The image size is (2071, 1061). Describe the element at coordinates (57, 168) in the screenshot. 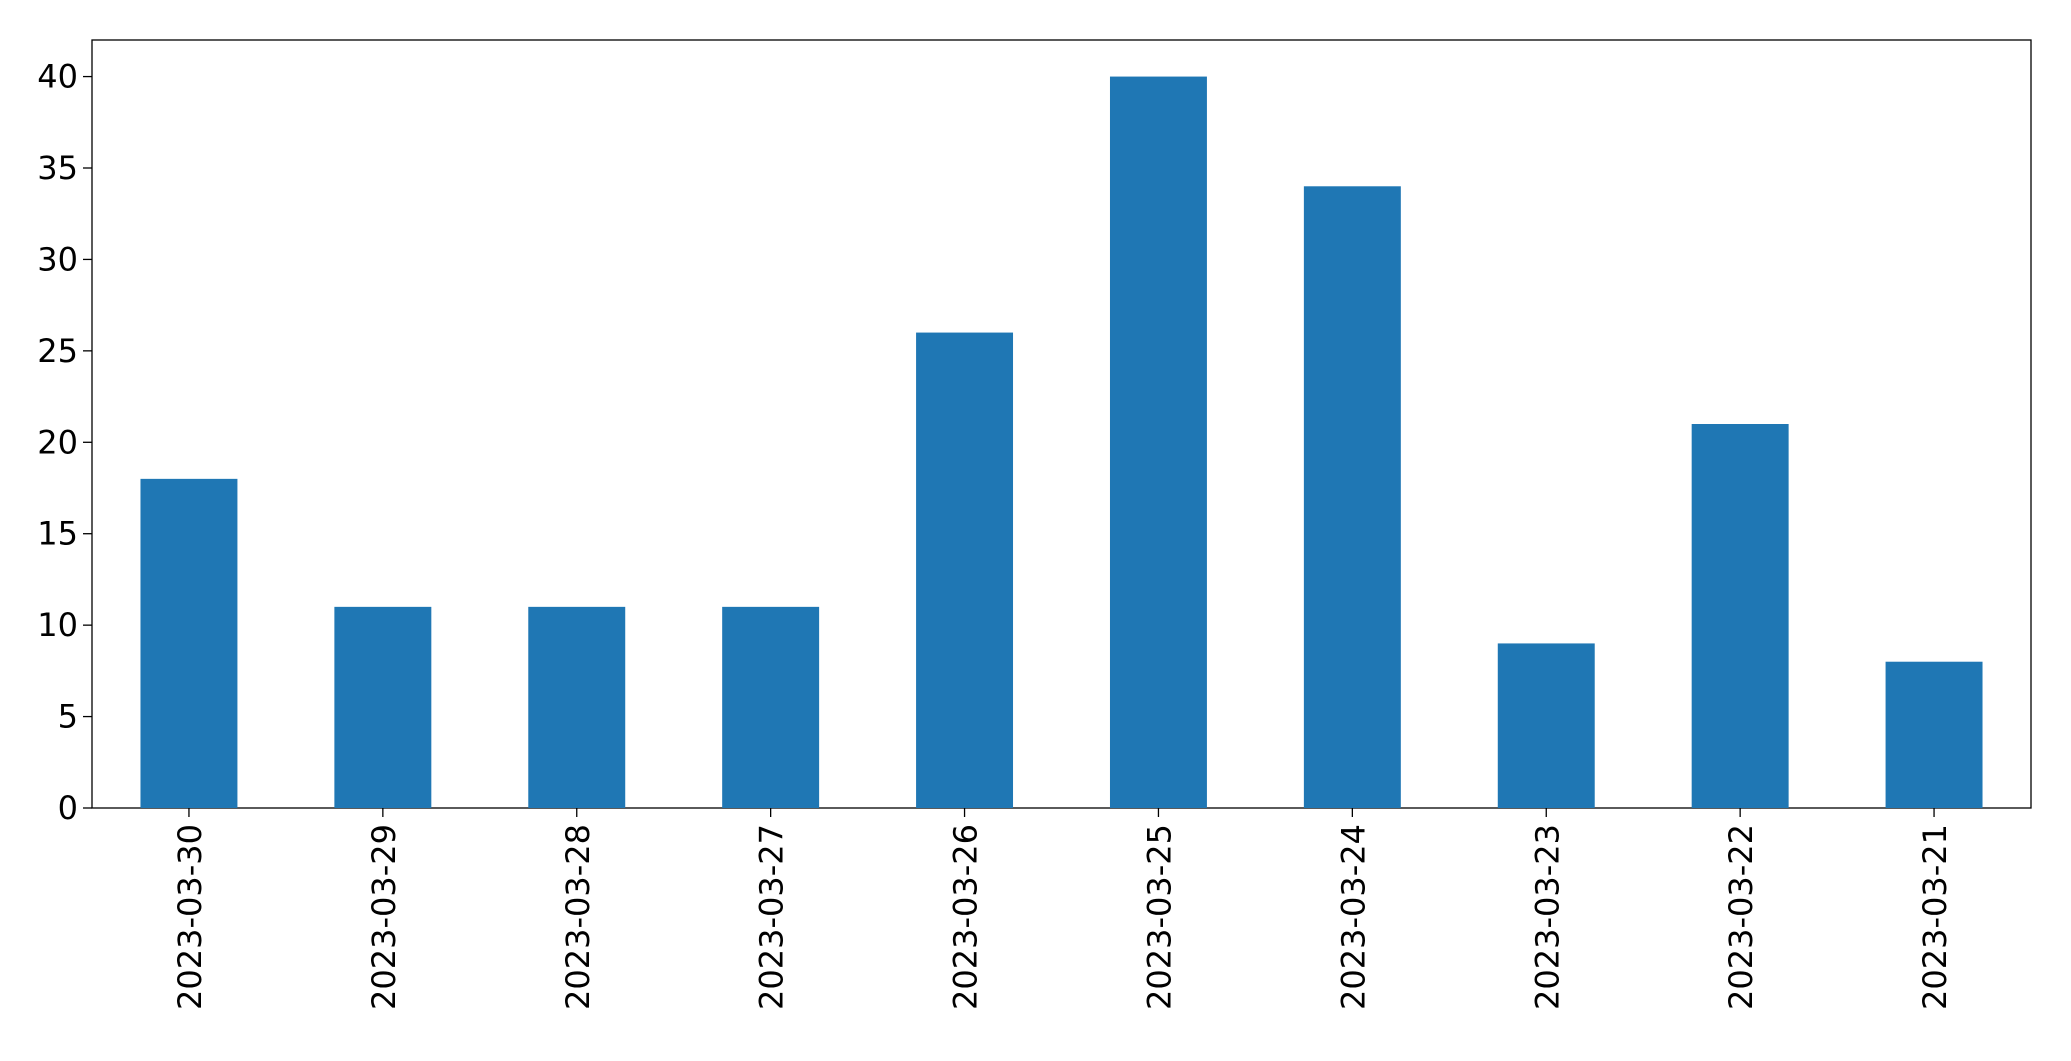

I see `y-tick-label: 35` at that location.